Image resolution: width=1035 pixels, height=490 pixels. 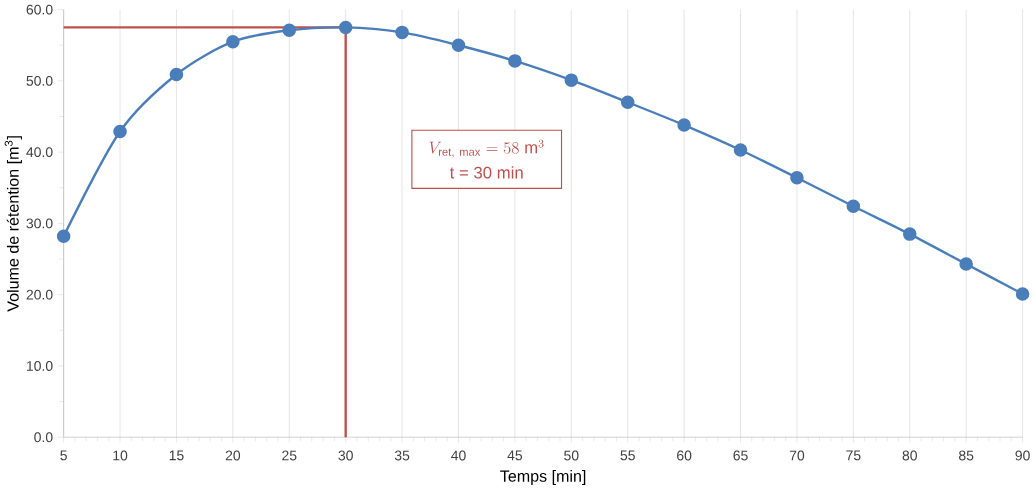 What do you see at coordinates (39, 81) in the screenshot?
I see `y-tick-label: 50.0` at bounding box center [39, 81].